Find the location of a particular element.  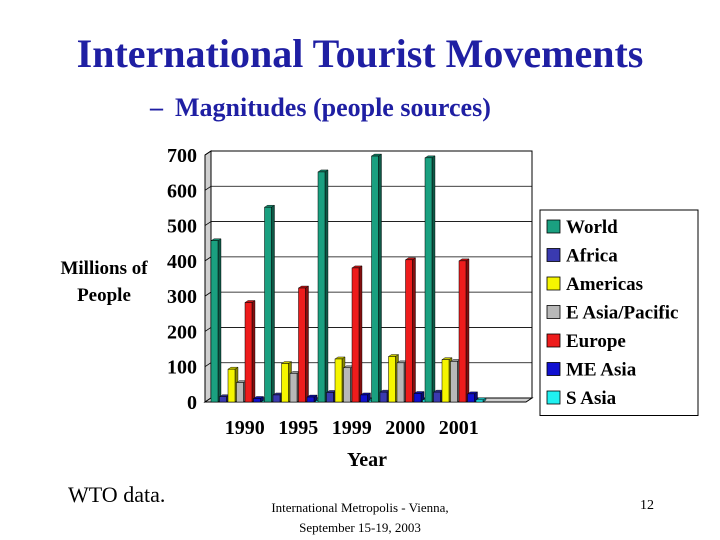

y-tick-label: 300 is located at coordinates (182, 297).